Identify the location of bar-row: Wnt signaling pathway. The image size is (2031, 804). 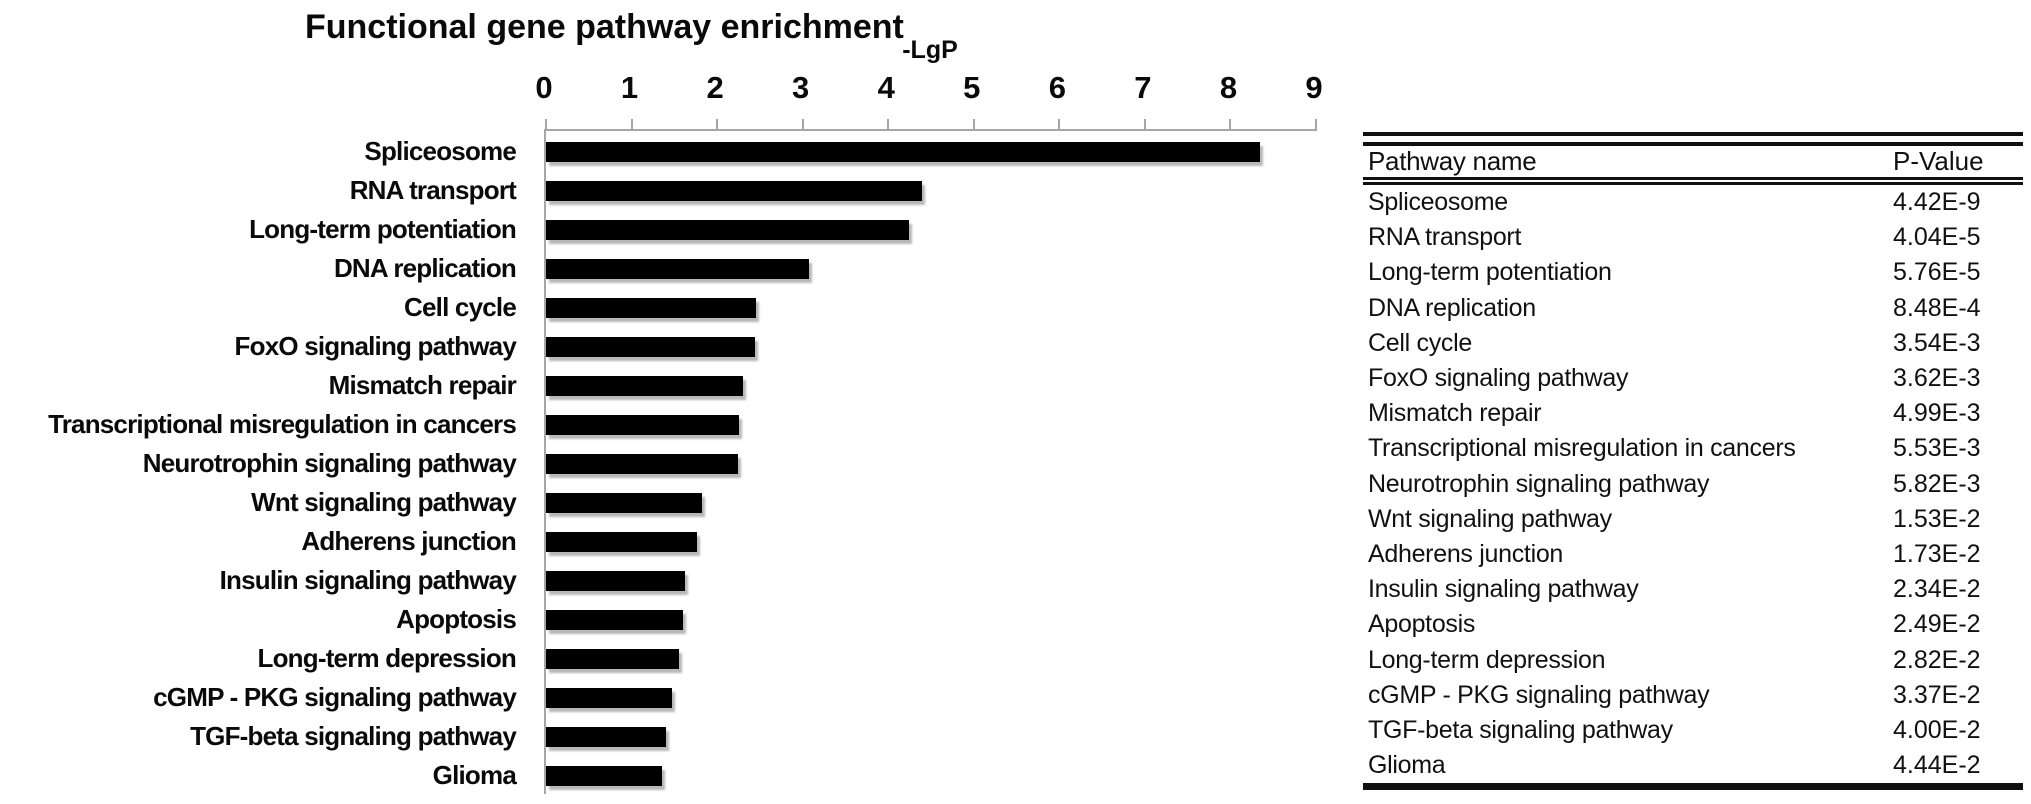
(660, 502).